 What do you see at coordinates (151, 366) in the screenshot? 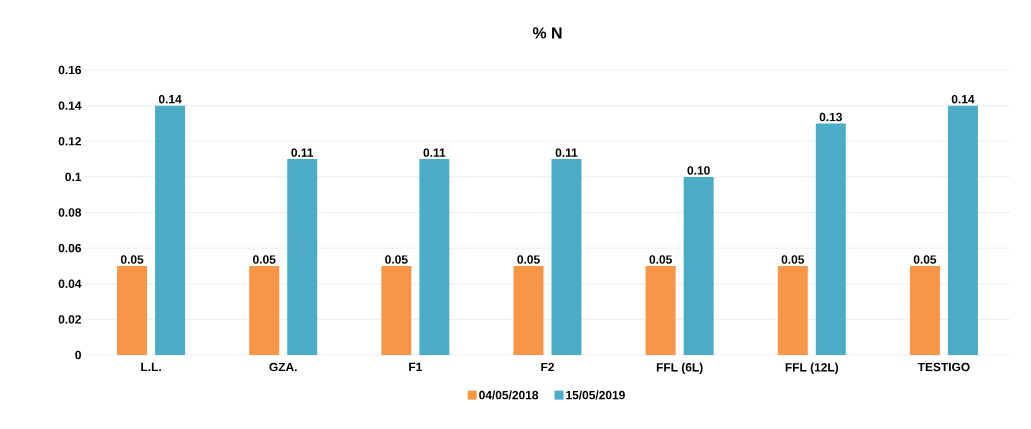
I see `x-tick-label: L.L.` at bounding box center [151, 366].